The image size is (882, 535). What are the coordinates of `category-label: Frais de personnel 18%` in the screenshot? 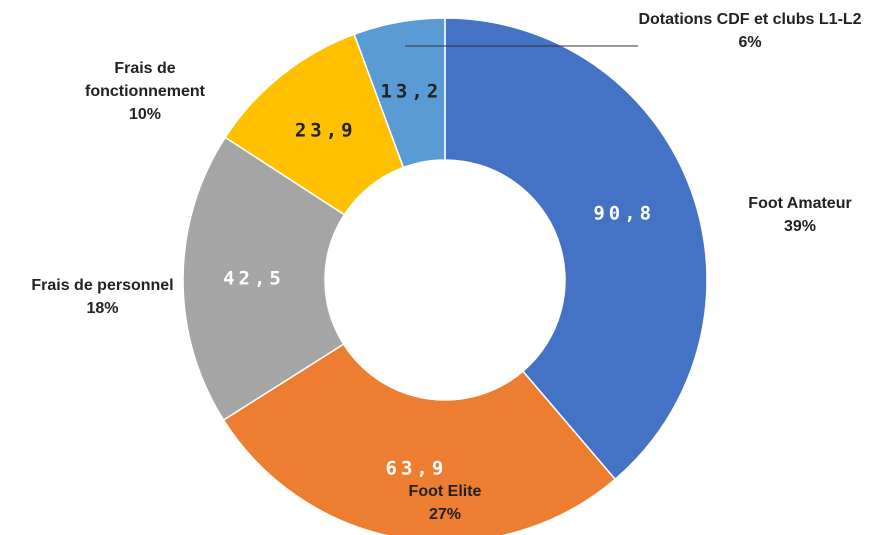 It's located at (102, 297).